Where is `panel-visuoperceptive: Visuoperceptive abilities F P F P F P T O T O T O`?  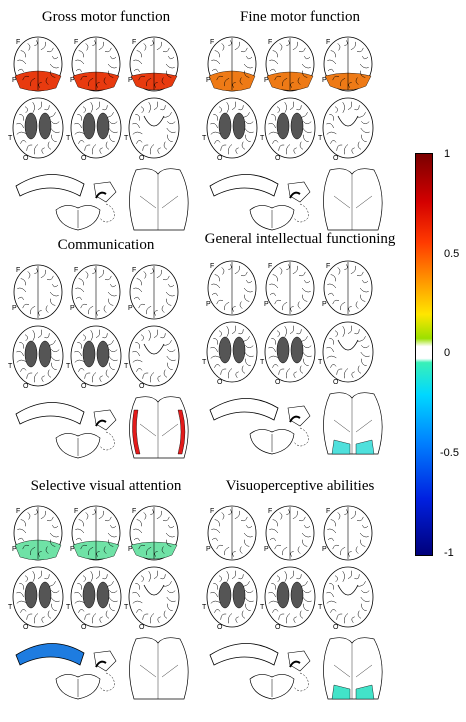 panel-visuoperceptive: Visuoperceptive abilities F P F P F P T O T O T O is located at coordinates (300, 591).